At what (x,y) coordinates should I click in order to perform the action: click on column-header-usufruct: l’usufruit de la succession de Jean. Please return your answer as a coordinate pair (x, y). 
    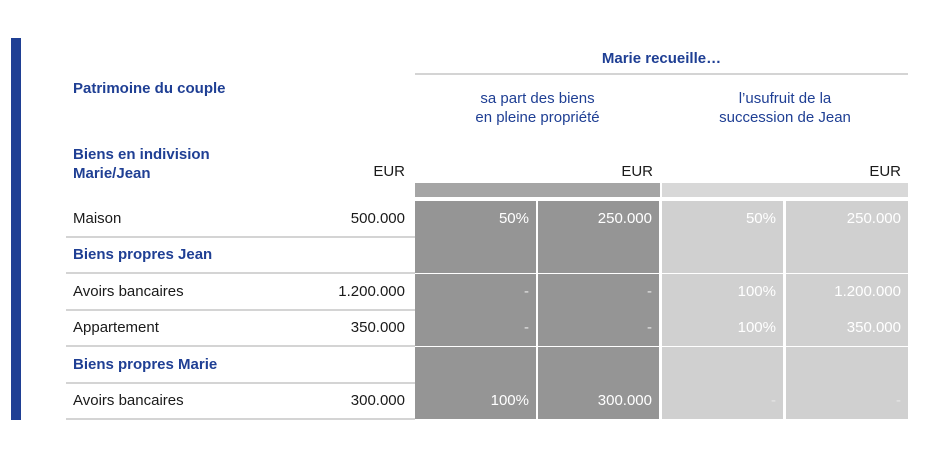
    Looking at the image, I should click on (785, 108).